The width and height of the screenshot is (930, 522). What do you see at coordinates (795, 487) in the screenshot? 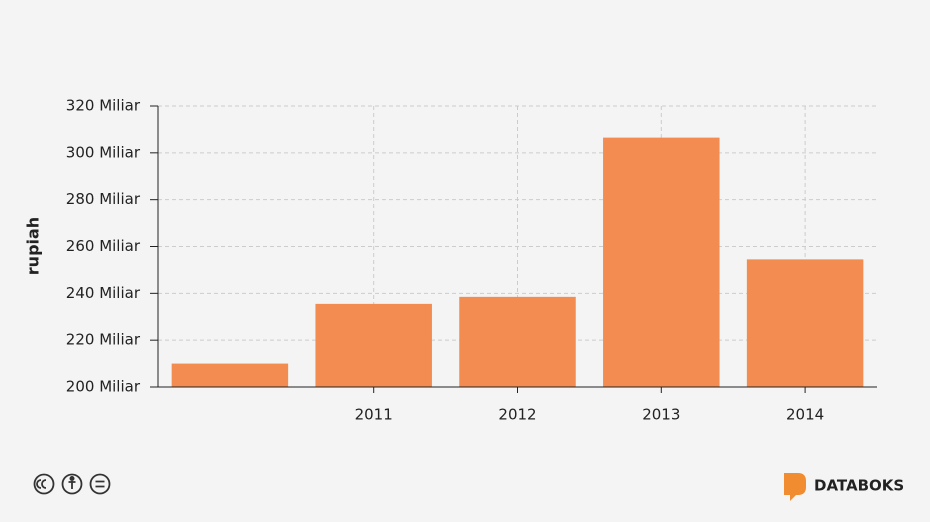
I see `brand-logo` at bounding box center [795, 487].